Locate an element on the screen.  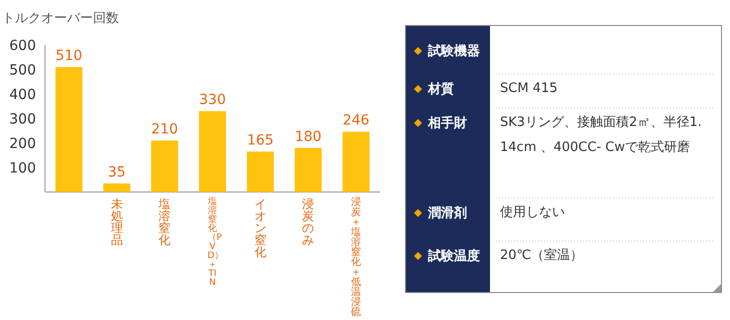
y-tick-label: 200 is located at coordinates (22, 144).